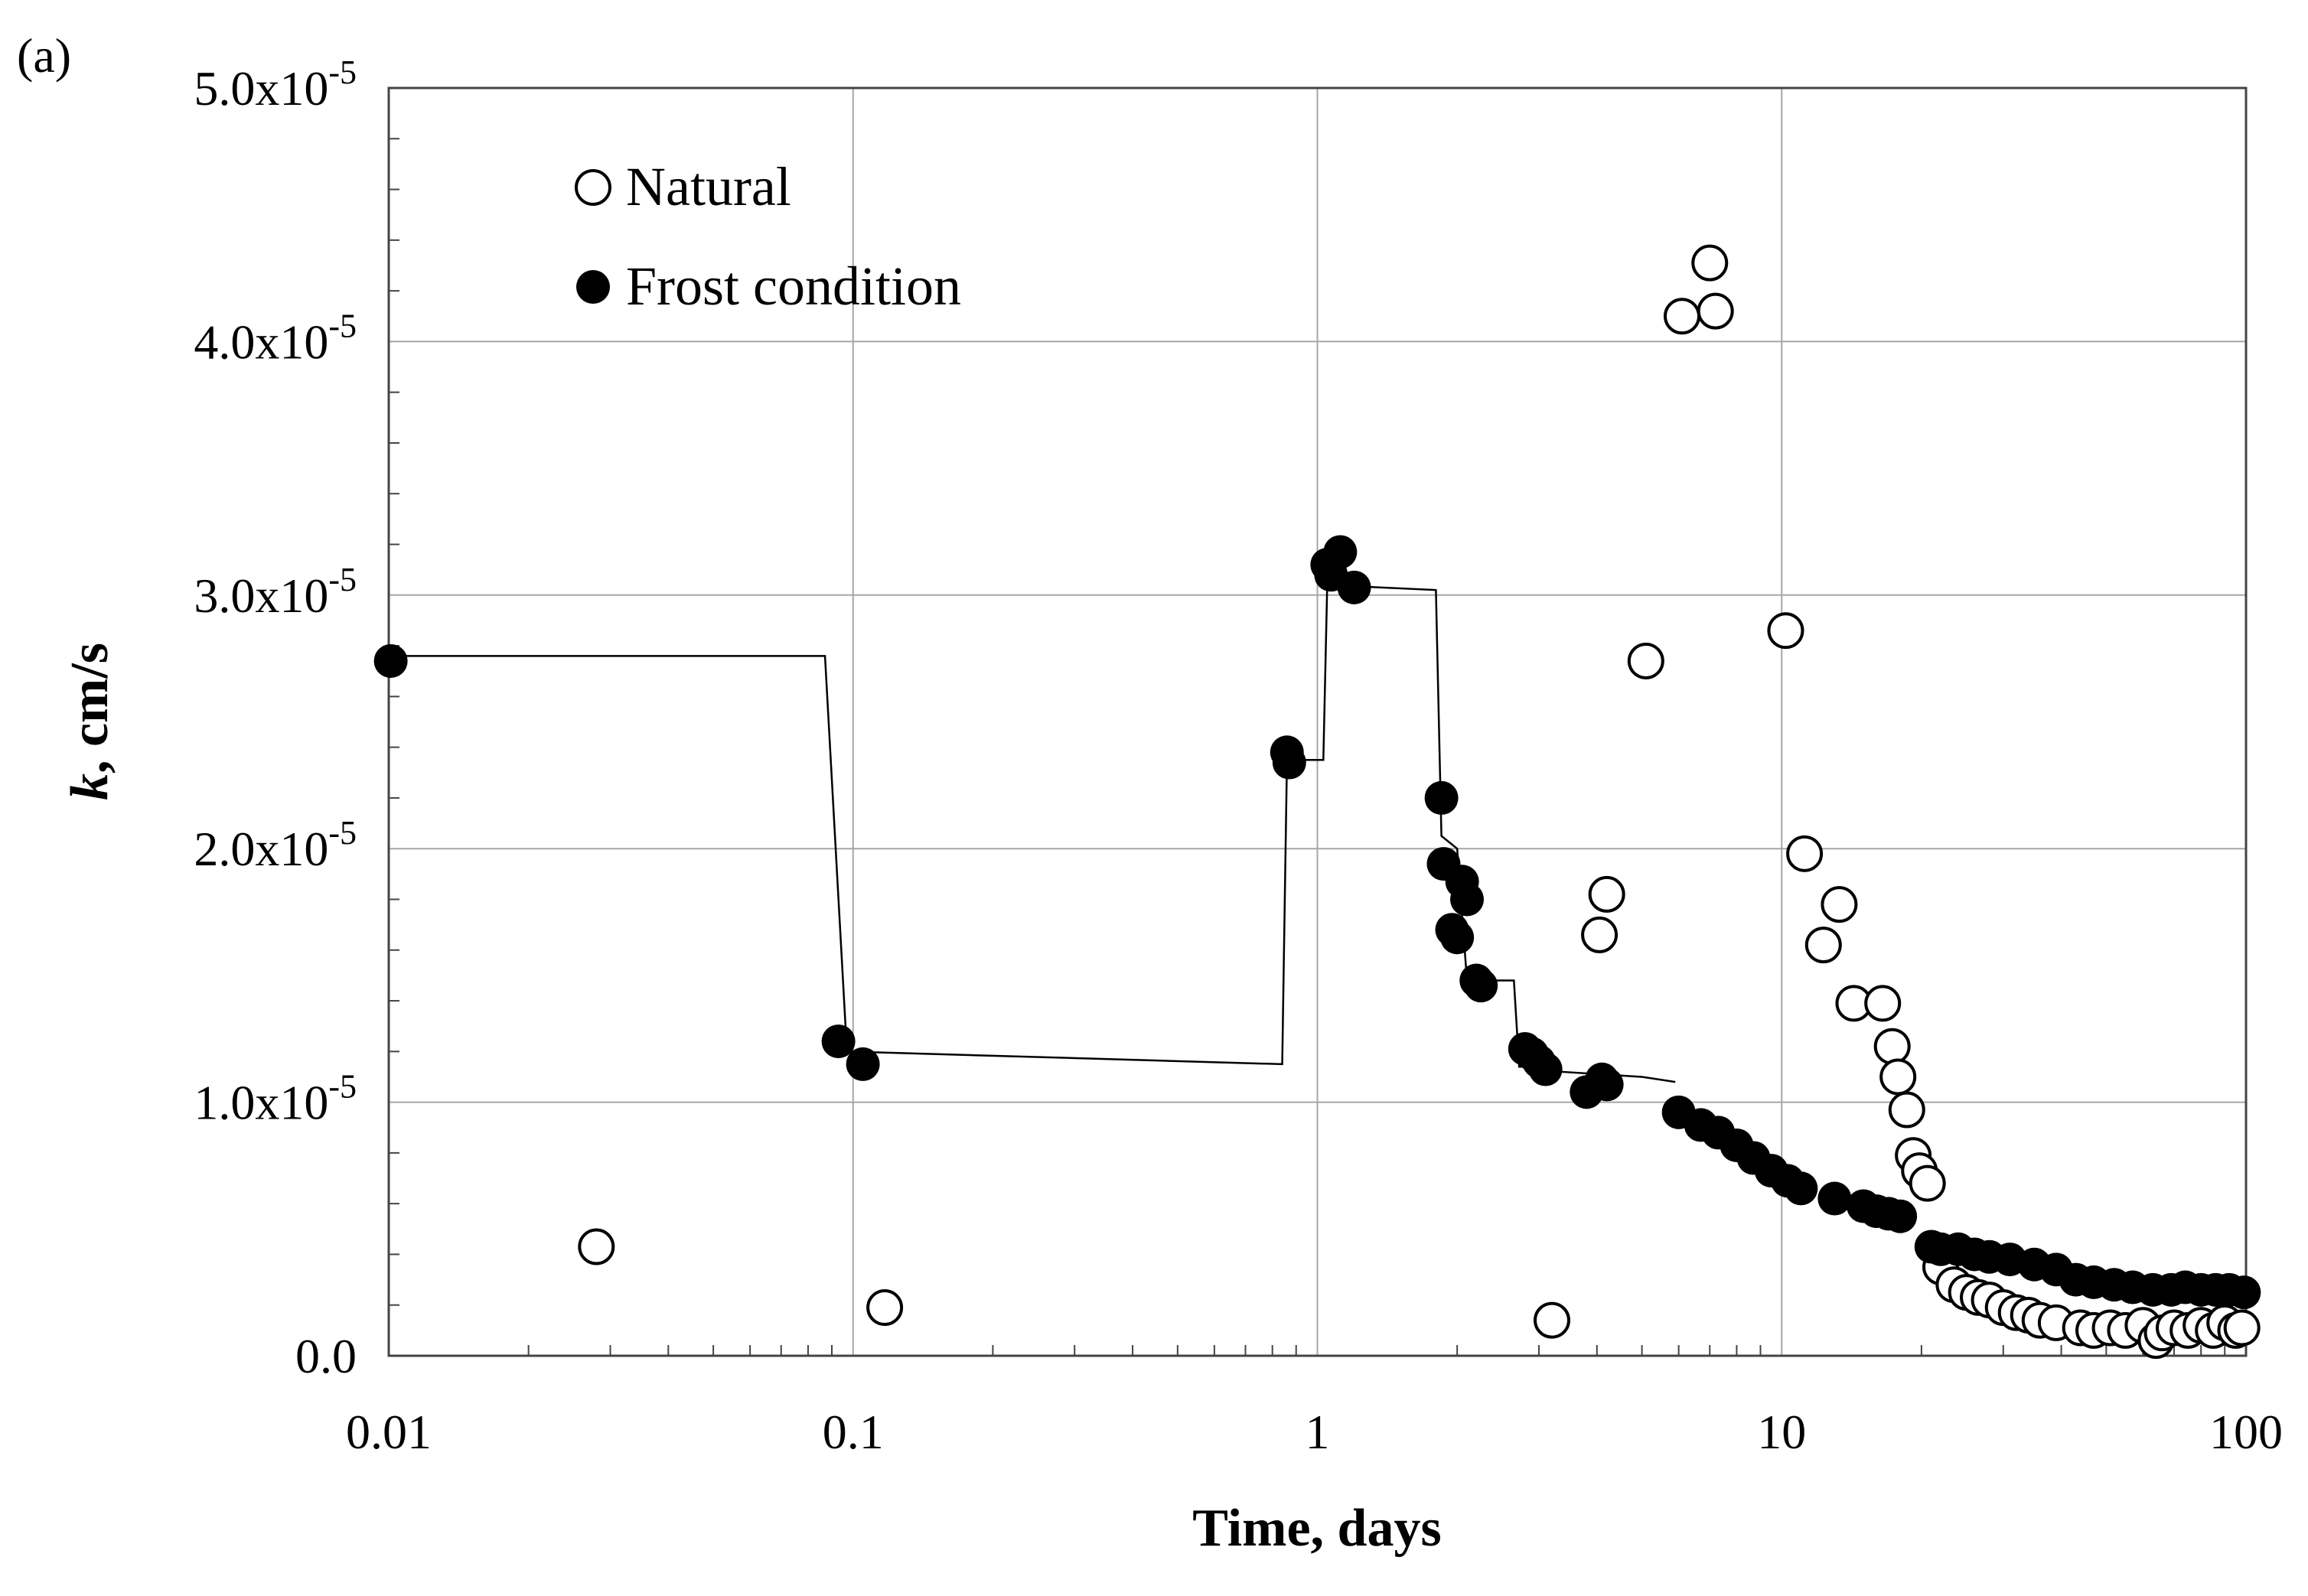 The image size is (2308, 1596). I want to click on y-axis-title-symbol: k, so click(90, 787).